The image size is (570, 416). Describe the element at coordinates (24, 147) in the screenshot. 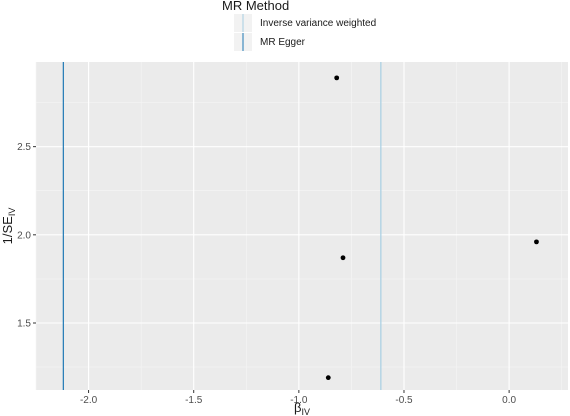

I see `y-tick-label: 2.5` at that location.